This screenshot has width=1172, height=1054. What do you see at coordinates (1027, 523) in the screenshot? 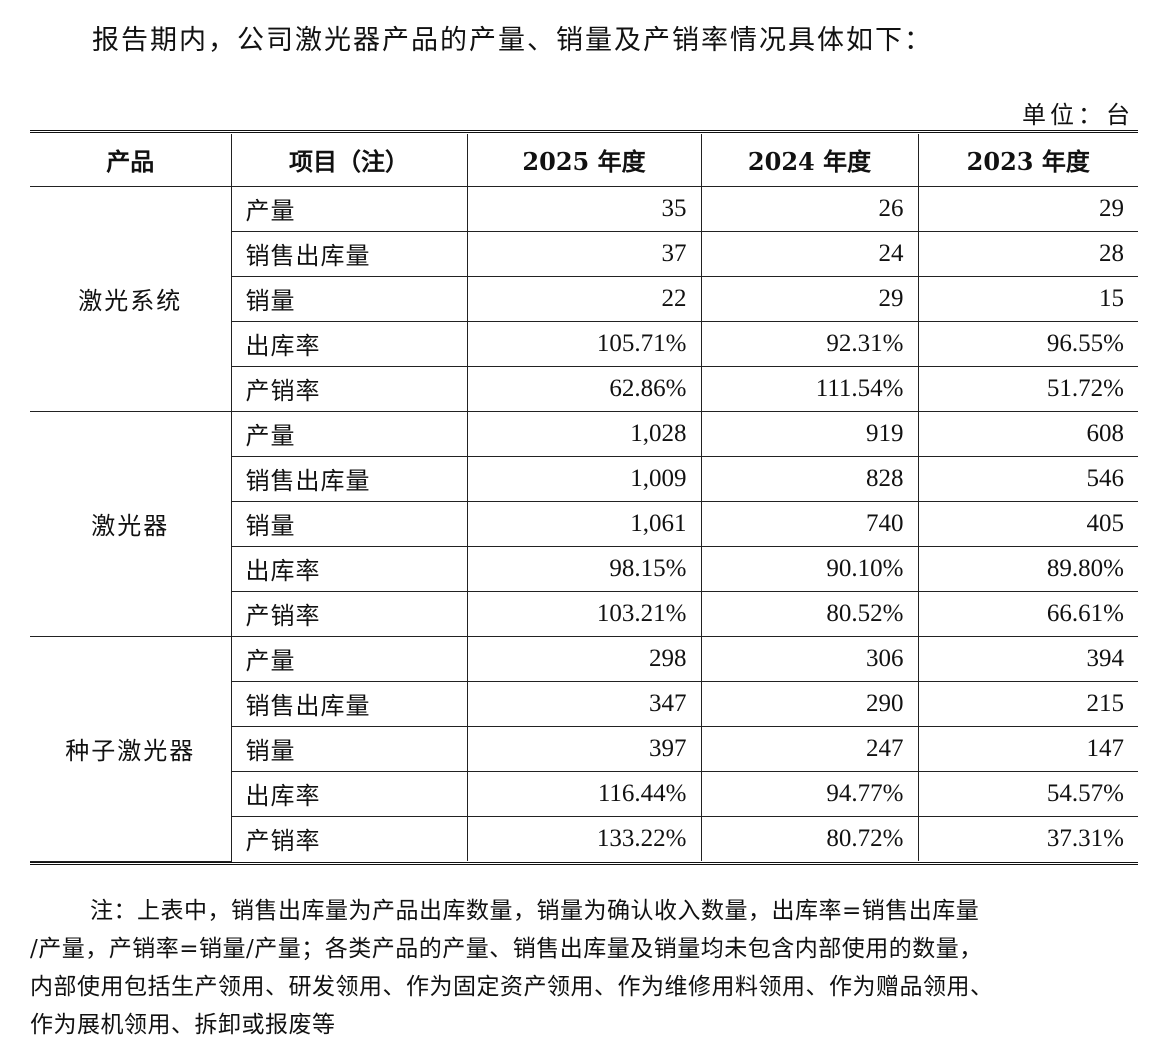
I see `value-2023-cell: 405` at bounding box center [1027, 523].